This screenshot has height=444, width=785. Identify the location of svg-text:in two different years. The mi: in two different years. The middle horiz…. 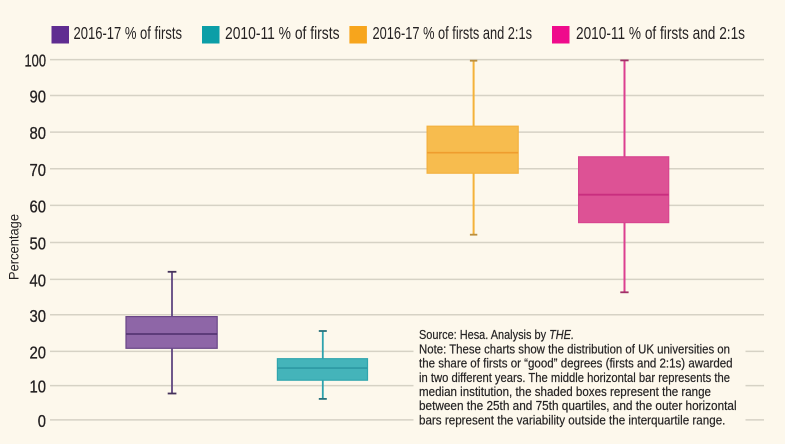
(574, 378).